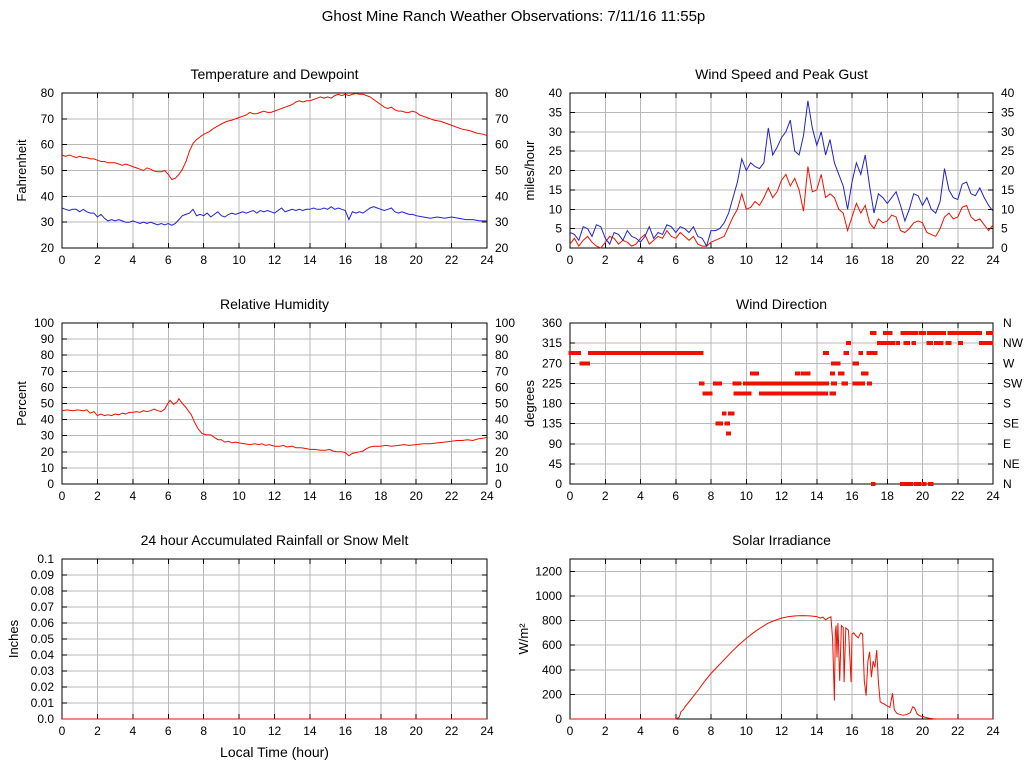  Describe the element at coordinates (43, 655) in the screenshot. I see `y-tick-label: 0.04` at that location.